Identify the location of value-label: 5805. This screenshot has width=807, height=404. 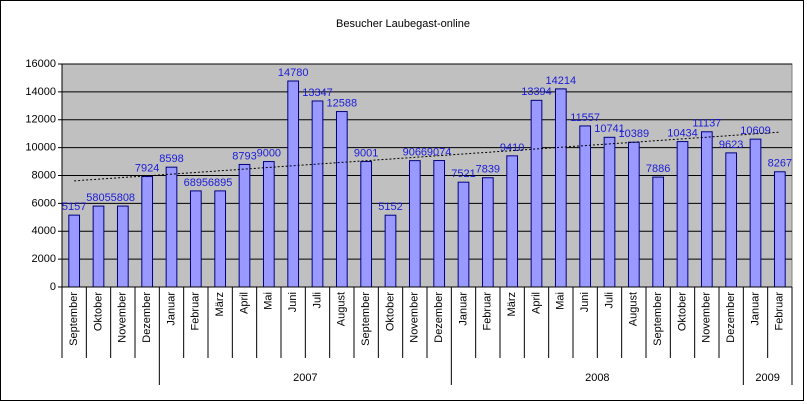
(98, 198).